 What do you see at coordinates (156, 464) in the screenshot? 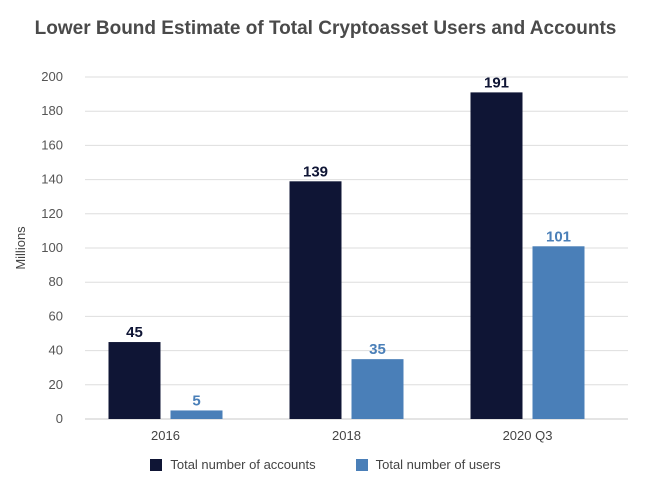
I see `legend-swatch-accounts` at bounding box center [156, 464].